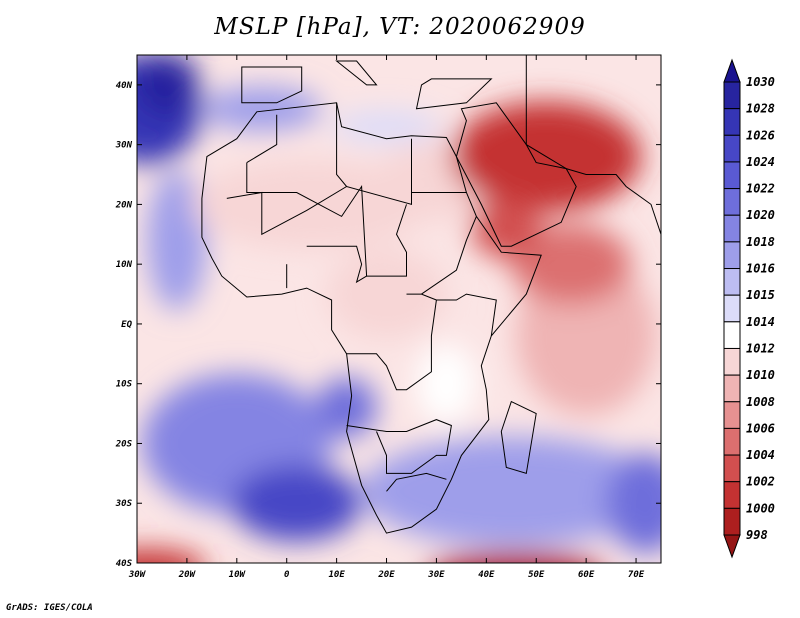 The width and height of the screenshot is (800, 618). I want to click on anatolia-coast, so click(454, 94).